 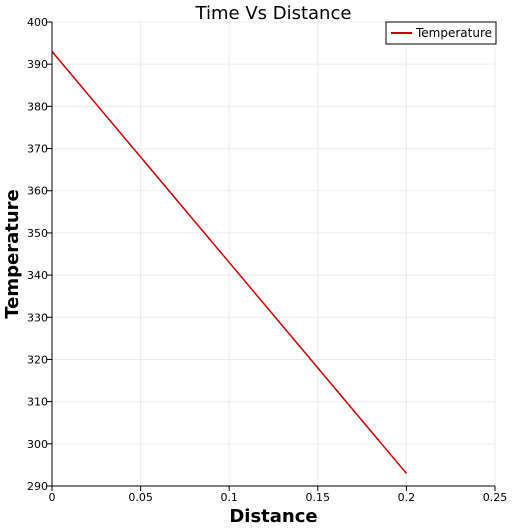 What do you see at coordinates (37, 106) in the screenshot?
I see `y-tick-label: 380` at bounding box center [37, 106].